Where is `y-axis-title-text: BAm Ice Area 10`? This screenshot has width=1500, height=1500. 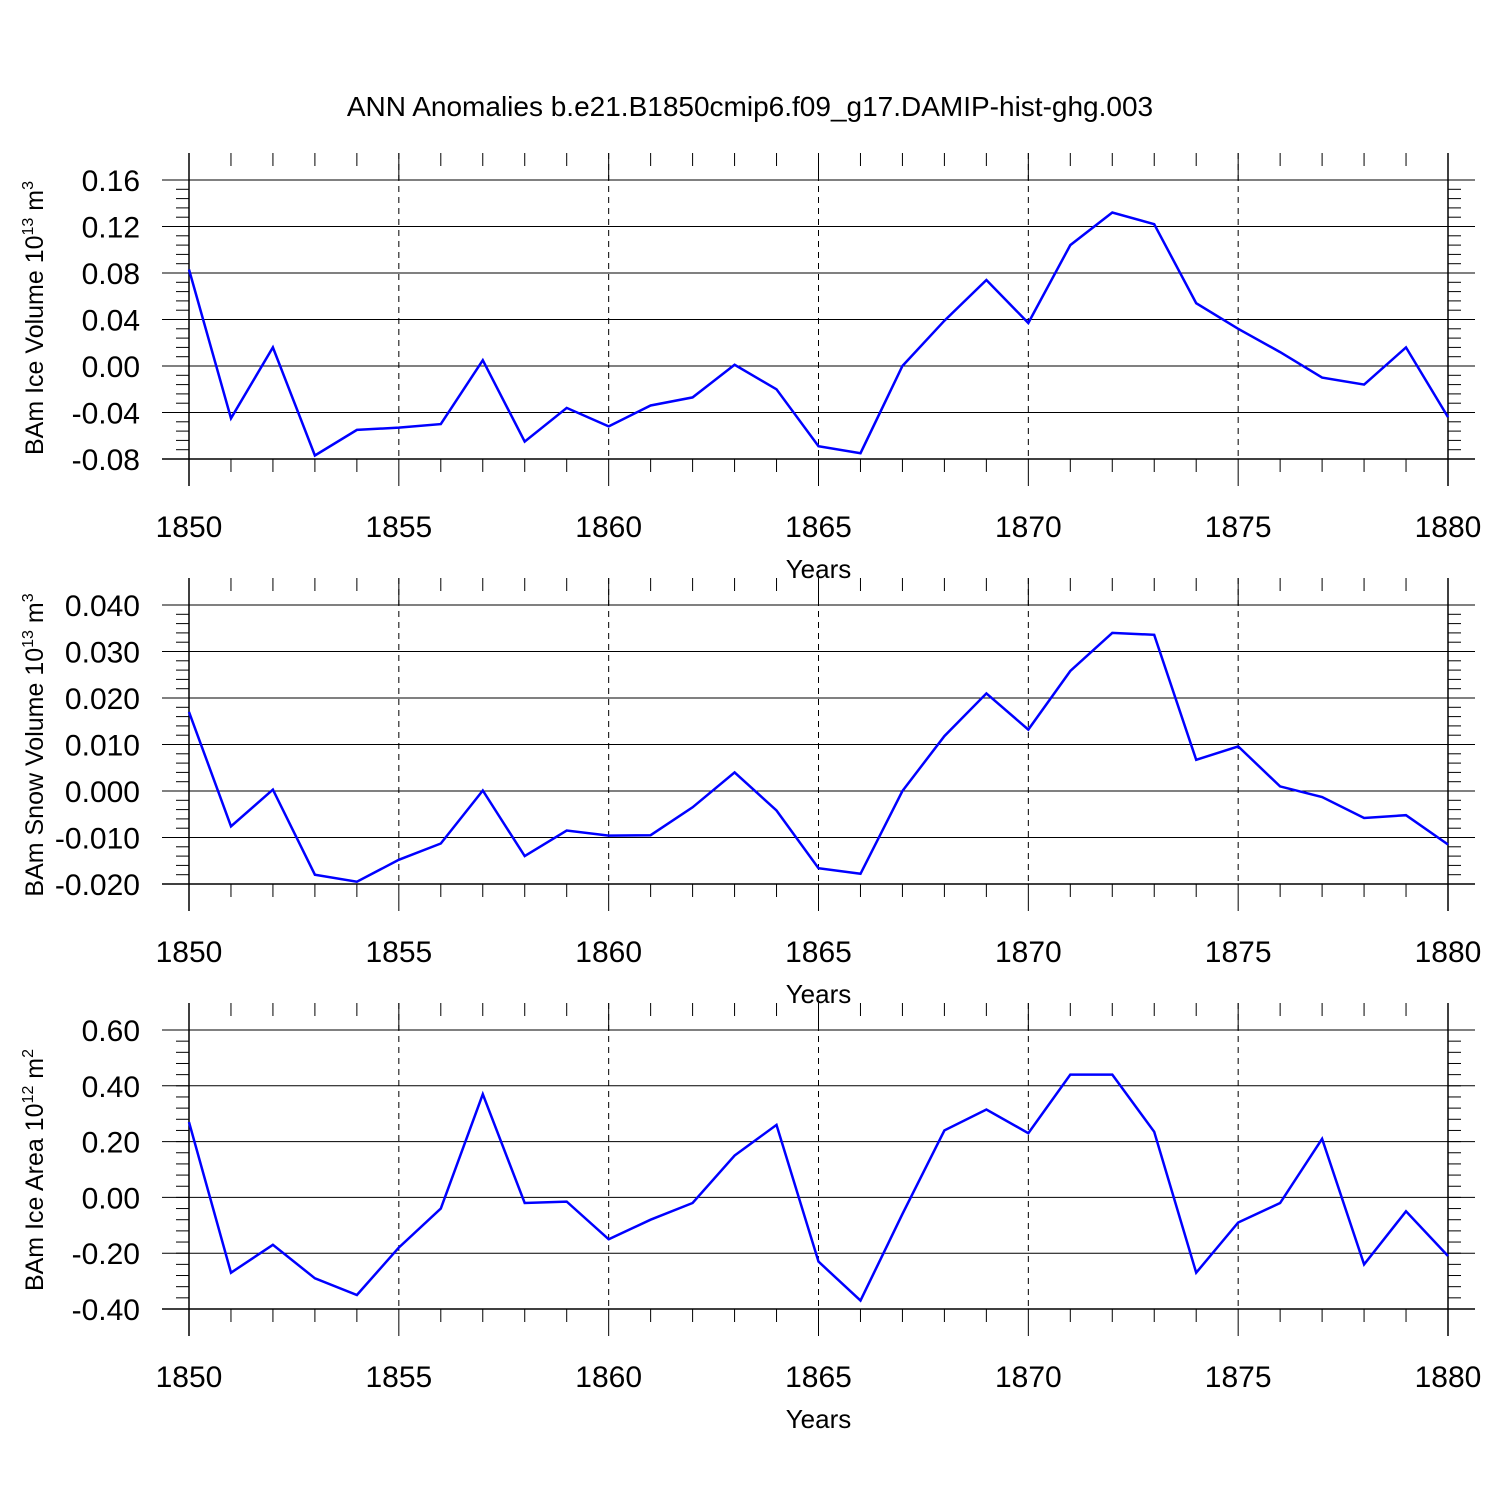 y-axis-title-text: BAm Ice Area 10 is located at coordinates (35, 1197).